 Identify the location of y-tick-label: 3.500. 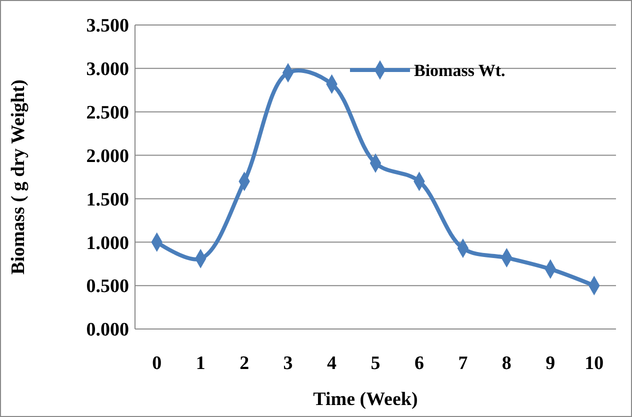
(107, 26).